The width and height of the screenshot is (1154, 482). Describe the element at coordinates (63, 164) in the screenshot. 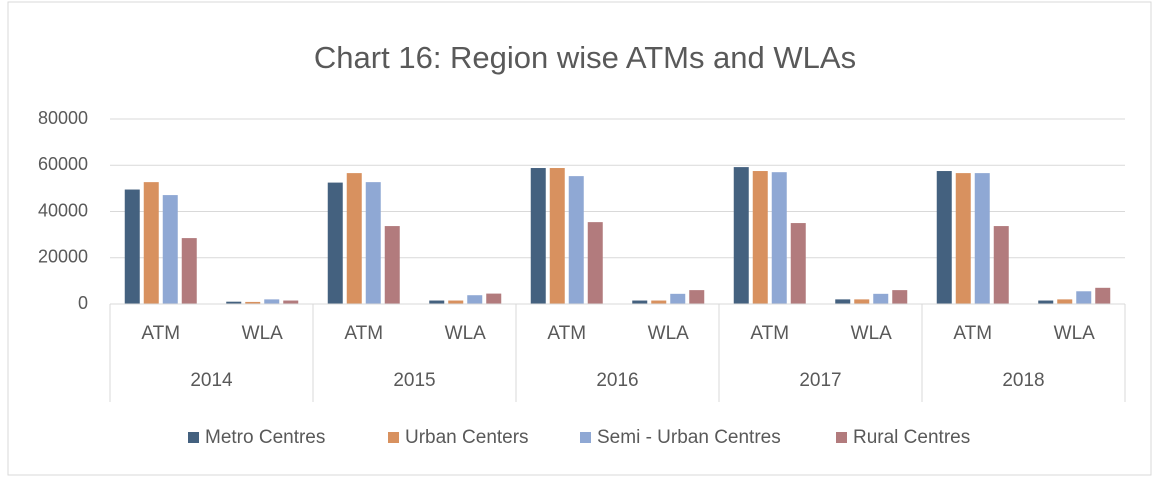

I see `y-tick-label: 60000` at that location.